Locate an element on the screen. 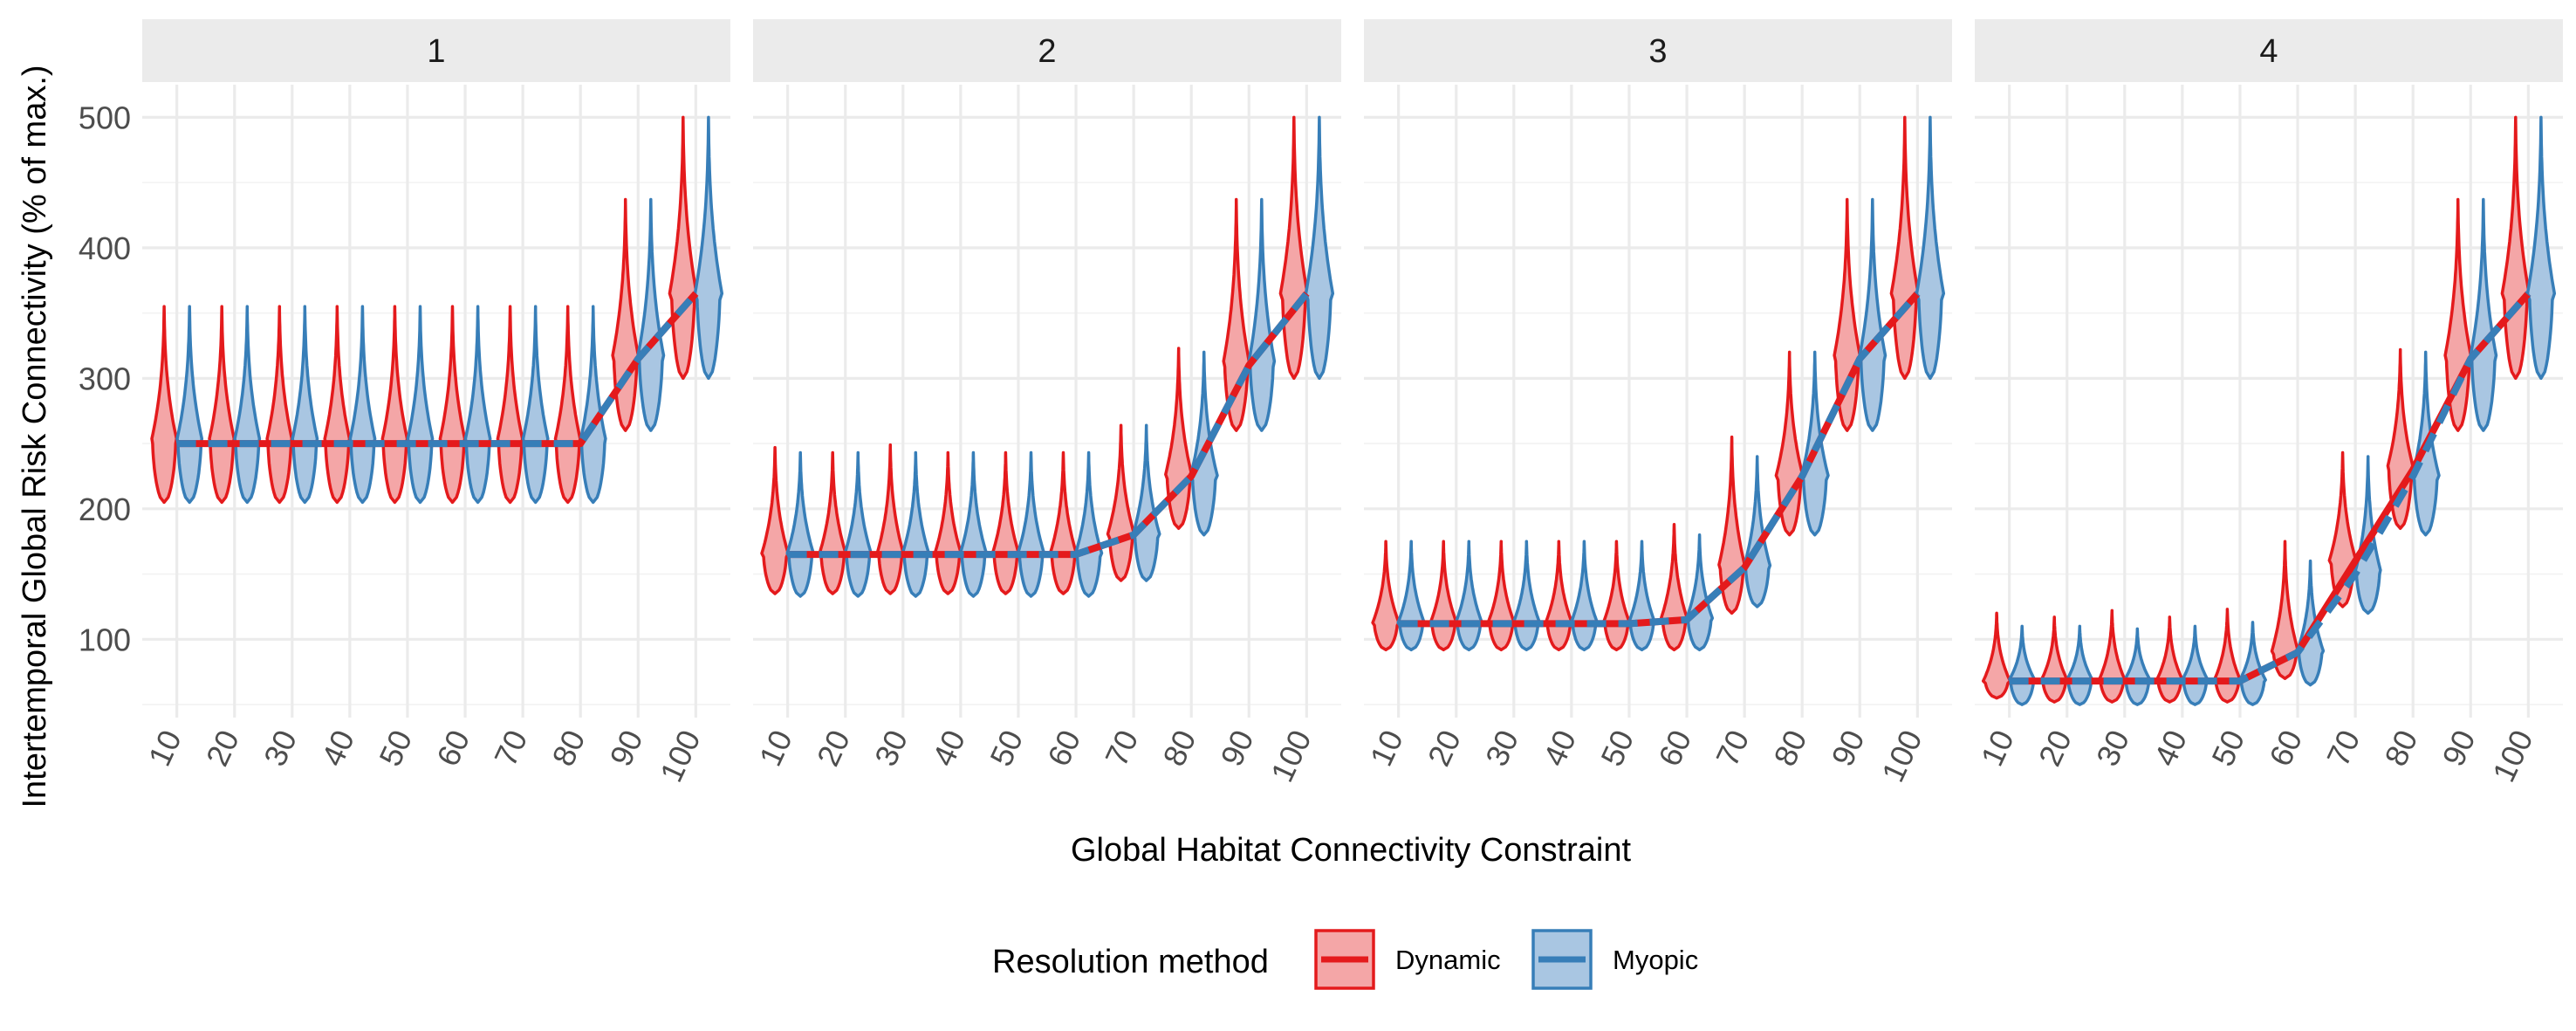 The width and height of the screenshot is (2576, 1031). legend-label: Myopic is located at coordinates (1655, 960).